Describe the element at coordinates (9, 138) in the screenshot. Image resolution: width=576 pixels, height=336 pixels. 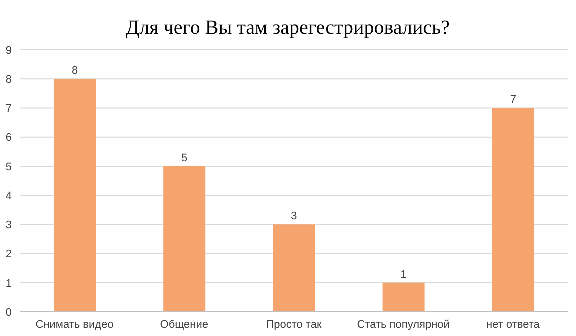
I see `y-tick-label: 6` at that location.